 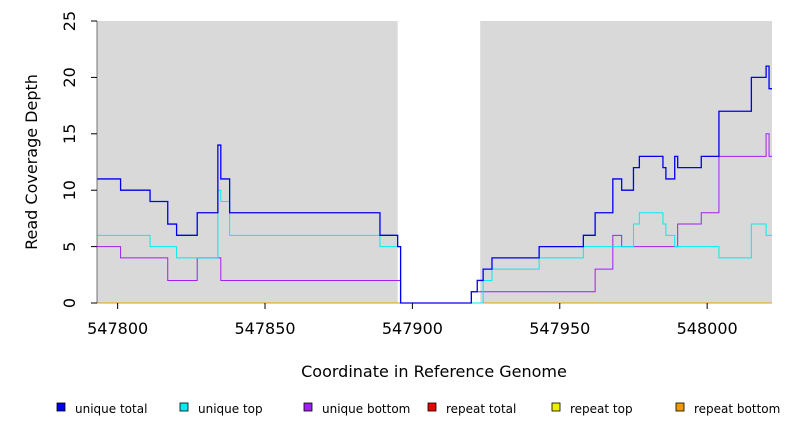 What do you see at coordinates (69, 77) in the screenshot?
I see `y-tick-label: 20` at bounding box center [69, 77].